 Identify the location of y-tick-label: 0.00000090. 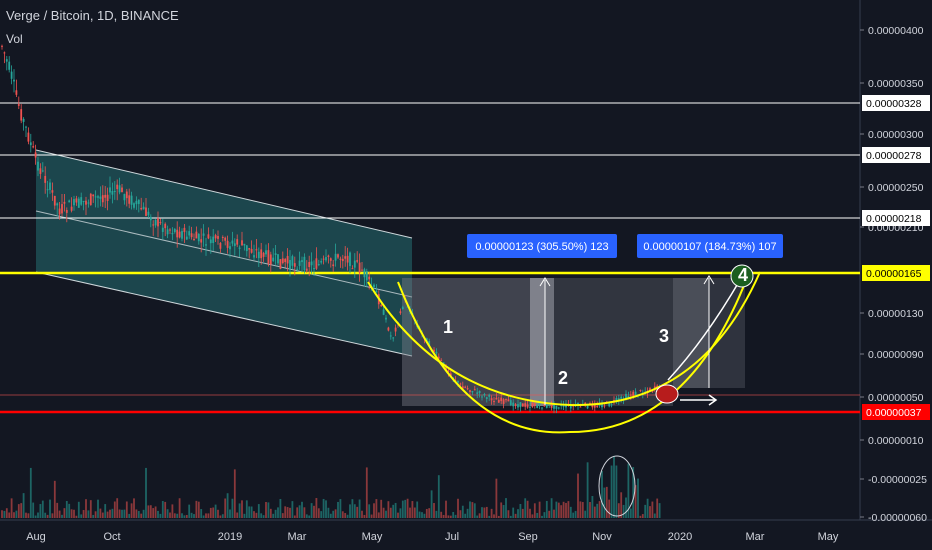
(896, 355).